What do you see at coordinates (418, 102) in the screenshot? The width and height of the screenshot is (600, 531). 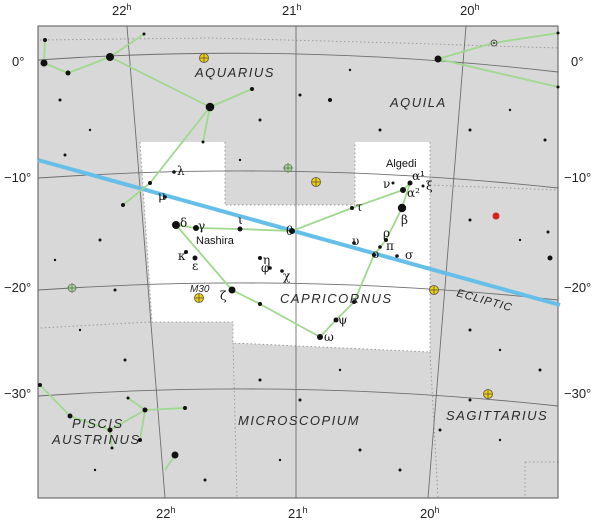 I see `label-aquila: AQUILA` at bounding box center [418, 102].